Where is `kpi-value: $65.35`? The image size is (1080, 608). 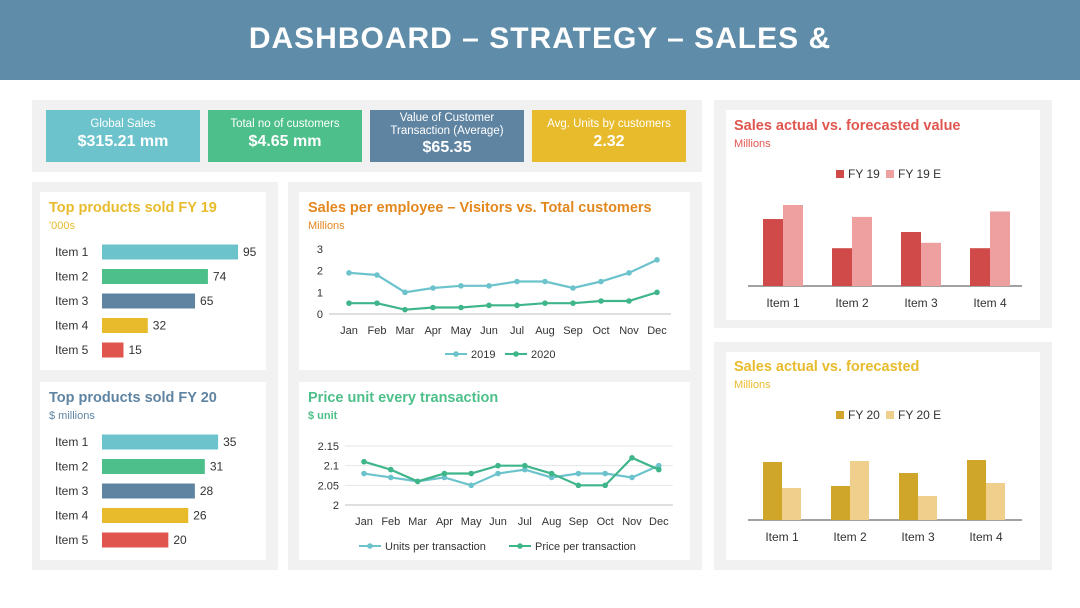
kpi-value: $65.35 is located at coordinates (447, 147).